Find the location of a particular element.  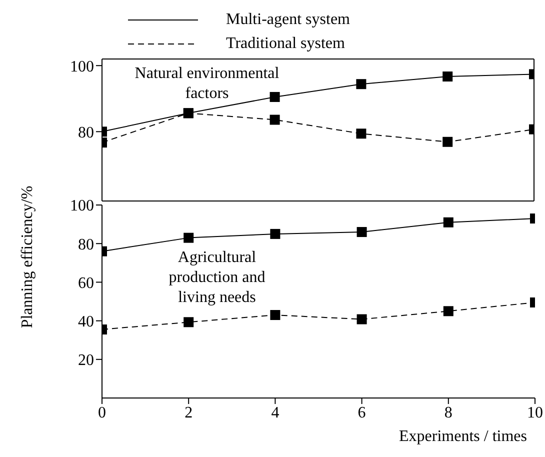

x-axis-title: Experiments / times is located at coordinates (463, 437).